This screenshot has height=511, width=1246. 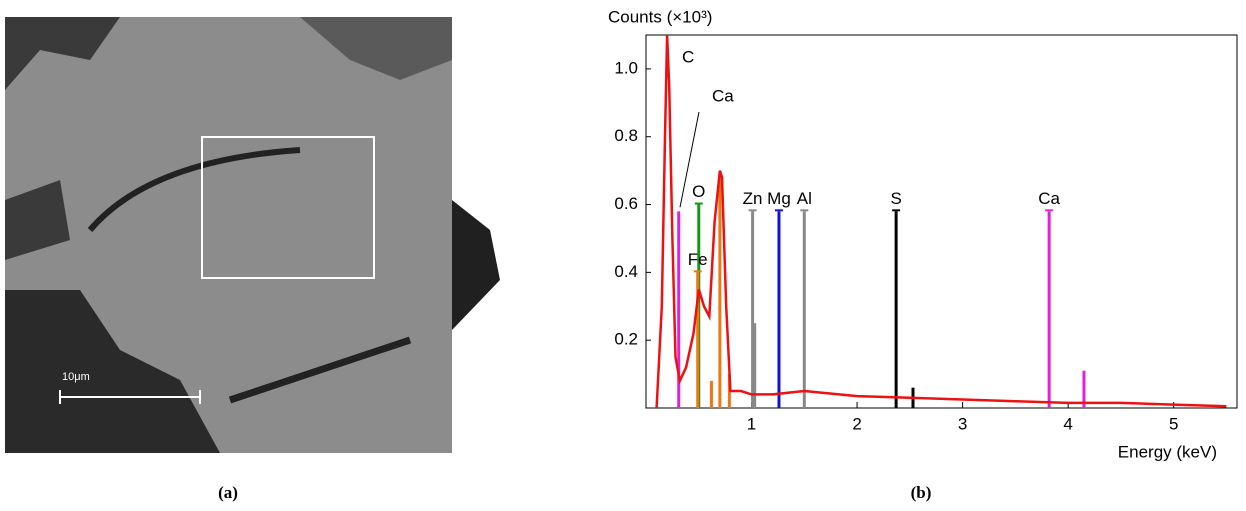 I want to click on scale-bar-label: 10μm, so click(x=76, y=377).